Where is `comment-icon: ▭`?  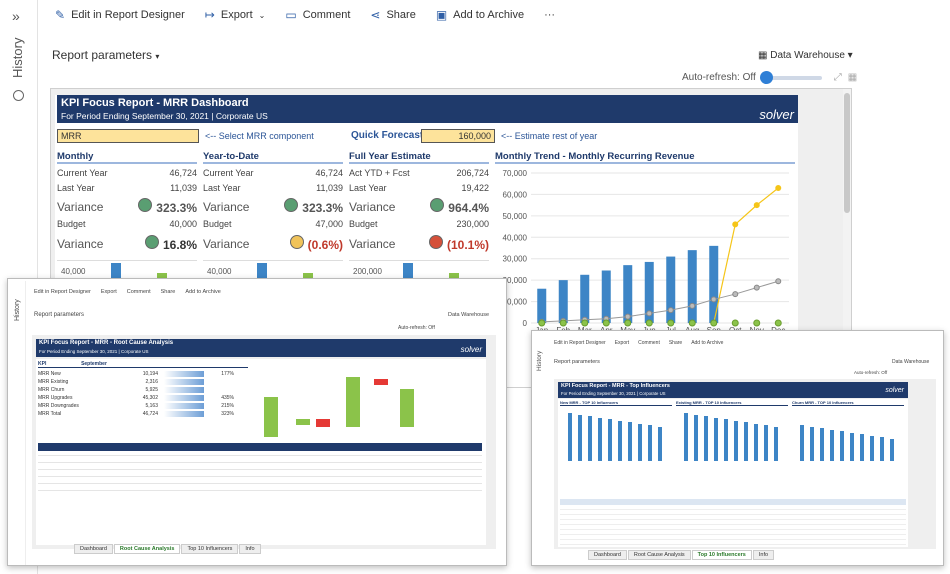 comment-icon: ▭ is located at coordinates (291, 15).